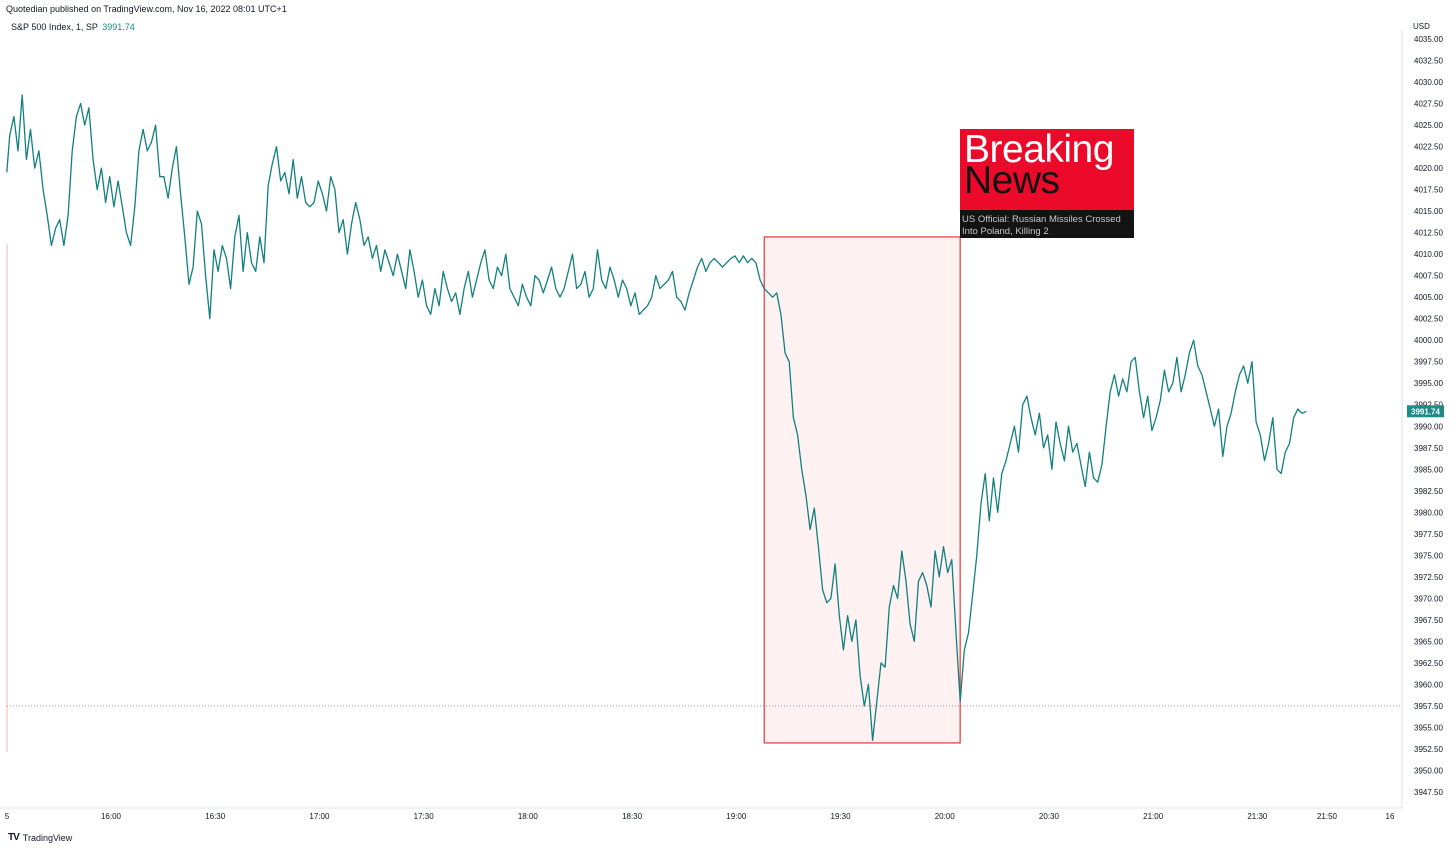  What do you see at coordinates (7, 816) in the screenshot?
I see `x-tick-label: 5` at bounding box center [7, 816].